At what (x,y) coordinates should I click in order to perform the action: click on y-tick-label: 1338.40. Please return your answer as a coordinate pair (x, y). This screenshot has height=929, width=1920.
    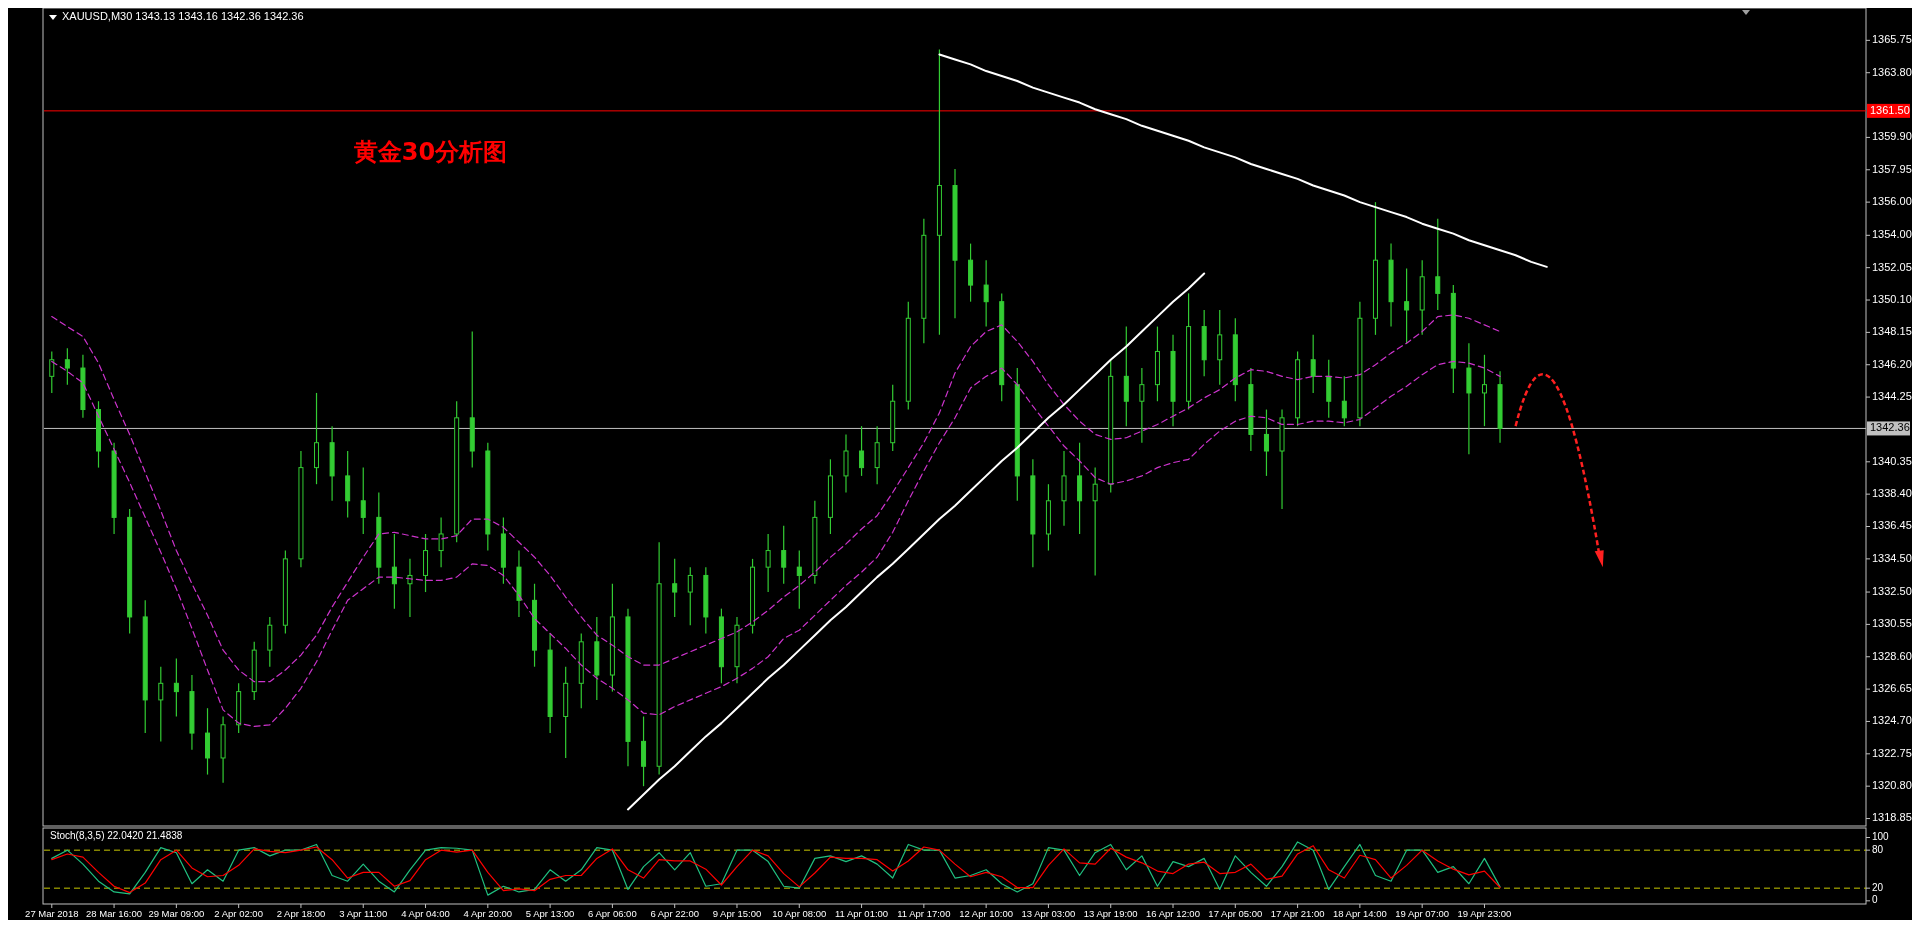
    Looking at the image, I should click on (1892, 493).